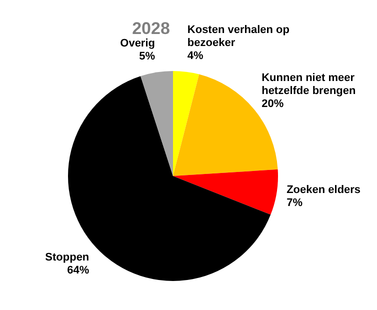 The image size is (377, 310). I want to click on slice-label: Kunnen niet meer hetzelfde brengen, so click(309, 84).